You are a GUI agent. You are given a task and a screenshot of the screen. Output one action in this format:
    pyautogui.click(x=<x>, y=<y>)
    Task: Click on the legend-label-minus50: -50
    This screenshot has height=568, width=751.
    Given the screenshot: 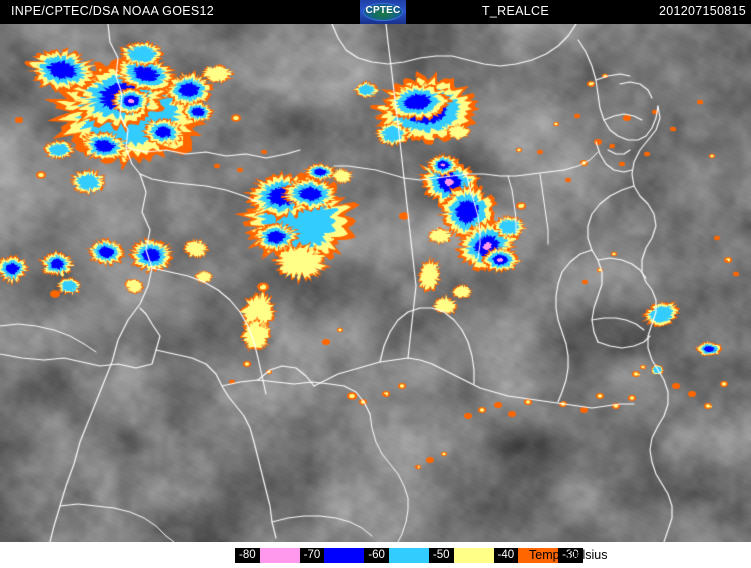 What is the action you would take?
    pyautogui.click(x=441, y=555)
    